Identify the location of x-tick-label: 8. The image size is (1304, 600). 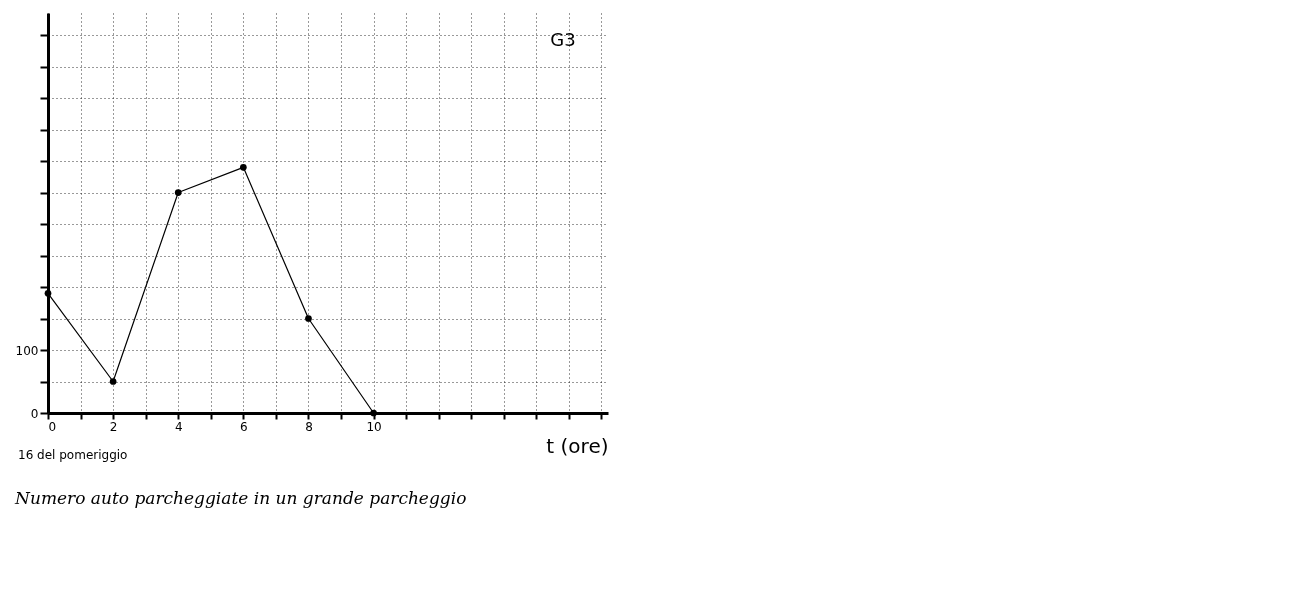
(309, 426).